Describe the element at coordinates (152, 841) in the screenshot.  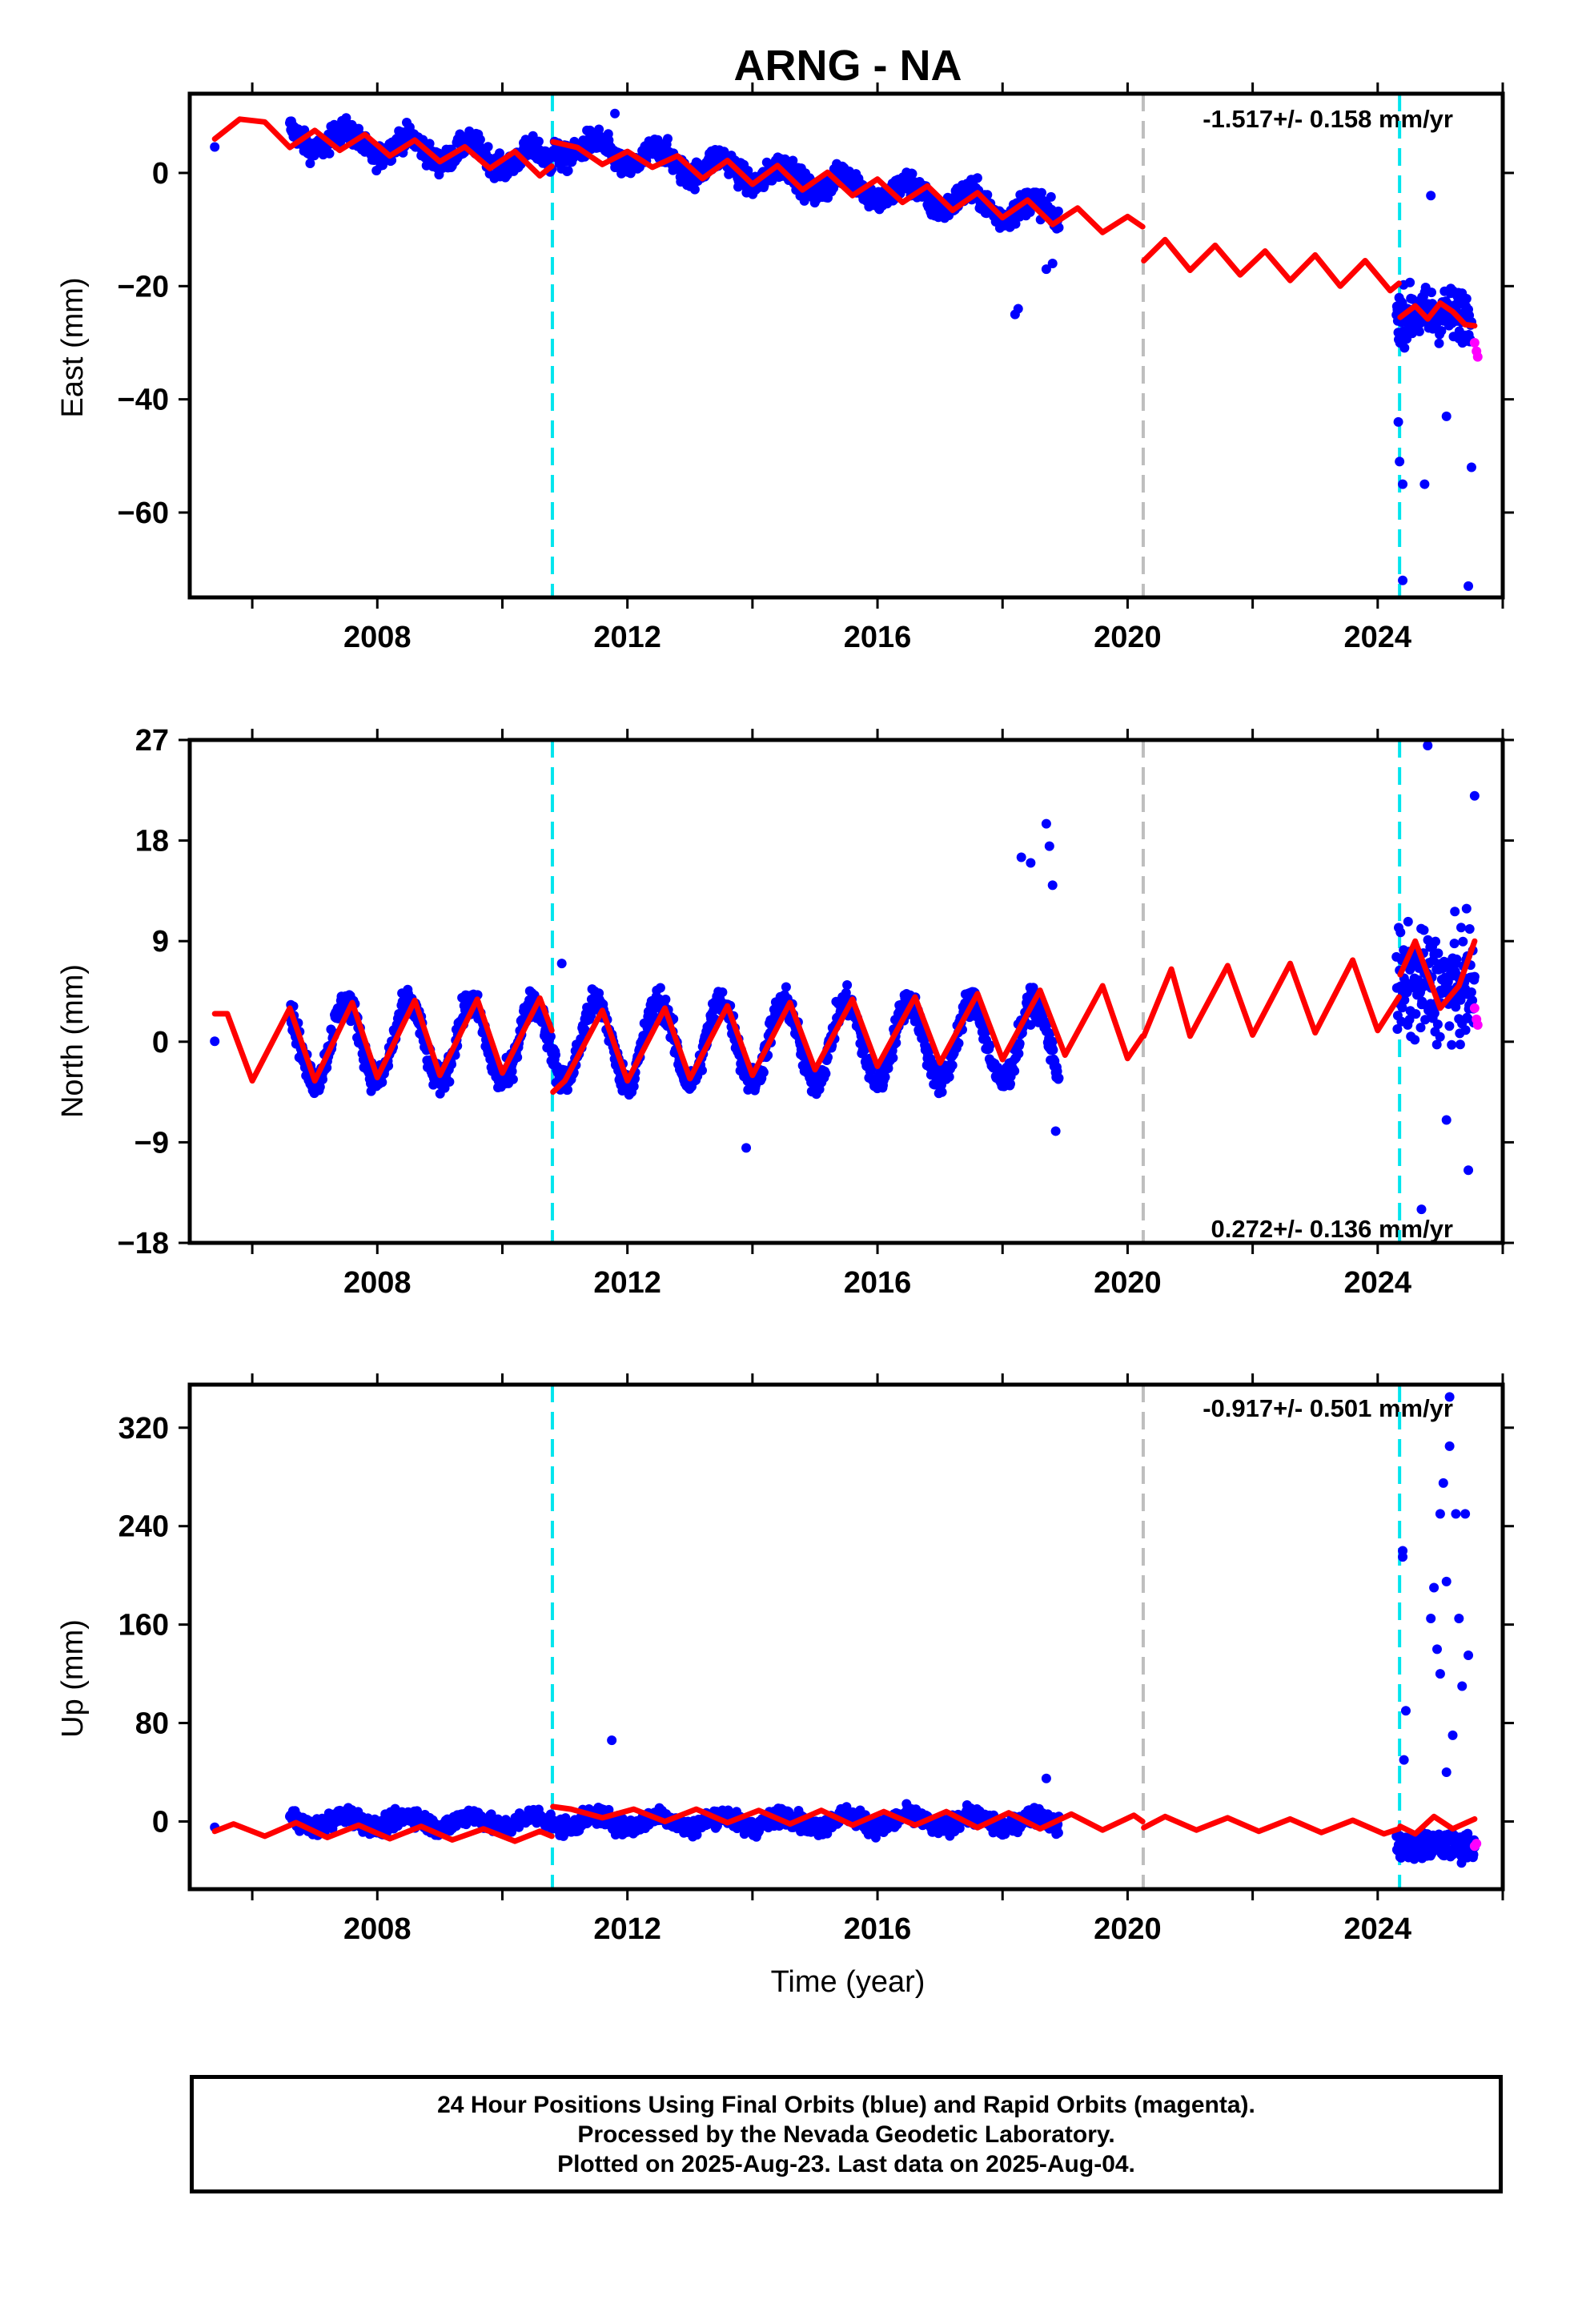
I see `north-y-tick-label: 18` at that location.